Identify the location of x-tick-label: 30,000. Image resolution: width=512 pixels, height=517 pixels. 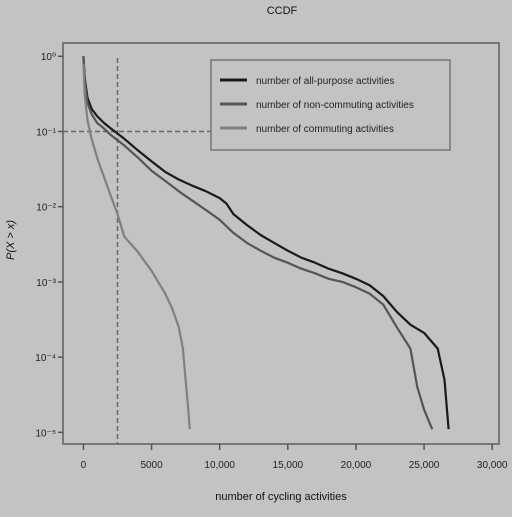
(492, 465).